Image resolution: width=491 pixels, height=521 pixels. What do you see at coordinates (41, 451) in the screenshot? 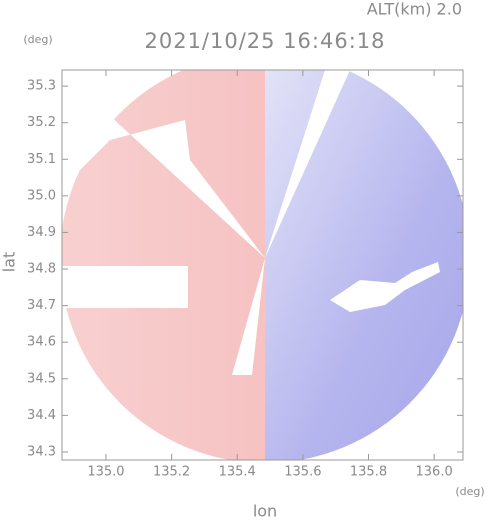
I see `y-tick-label: 34.3` at bounding box center [41, 451].